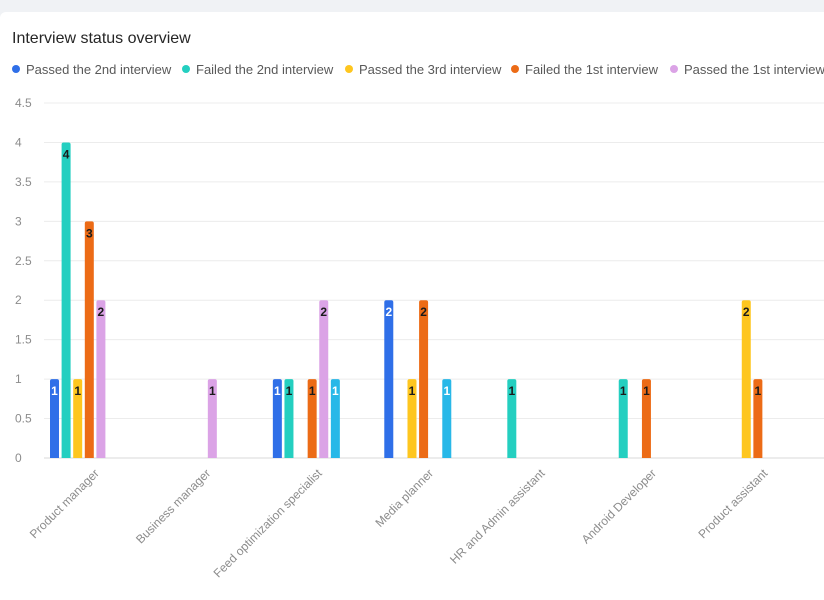  What do you see at coordinates (23, 261) in the screenshot?
I see `y-tick-label: 2.5` at bounding box center [23, 261].